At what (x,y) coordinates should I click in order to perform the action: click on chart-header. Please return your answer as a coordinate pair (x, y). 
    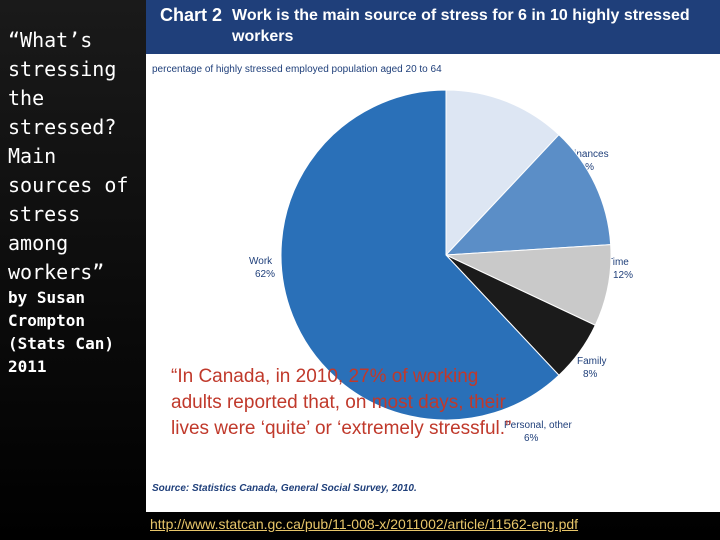
    Looking at the image, I should click on (433, 27).